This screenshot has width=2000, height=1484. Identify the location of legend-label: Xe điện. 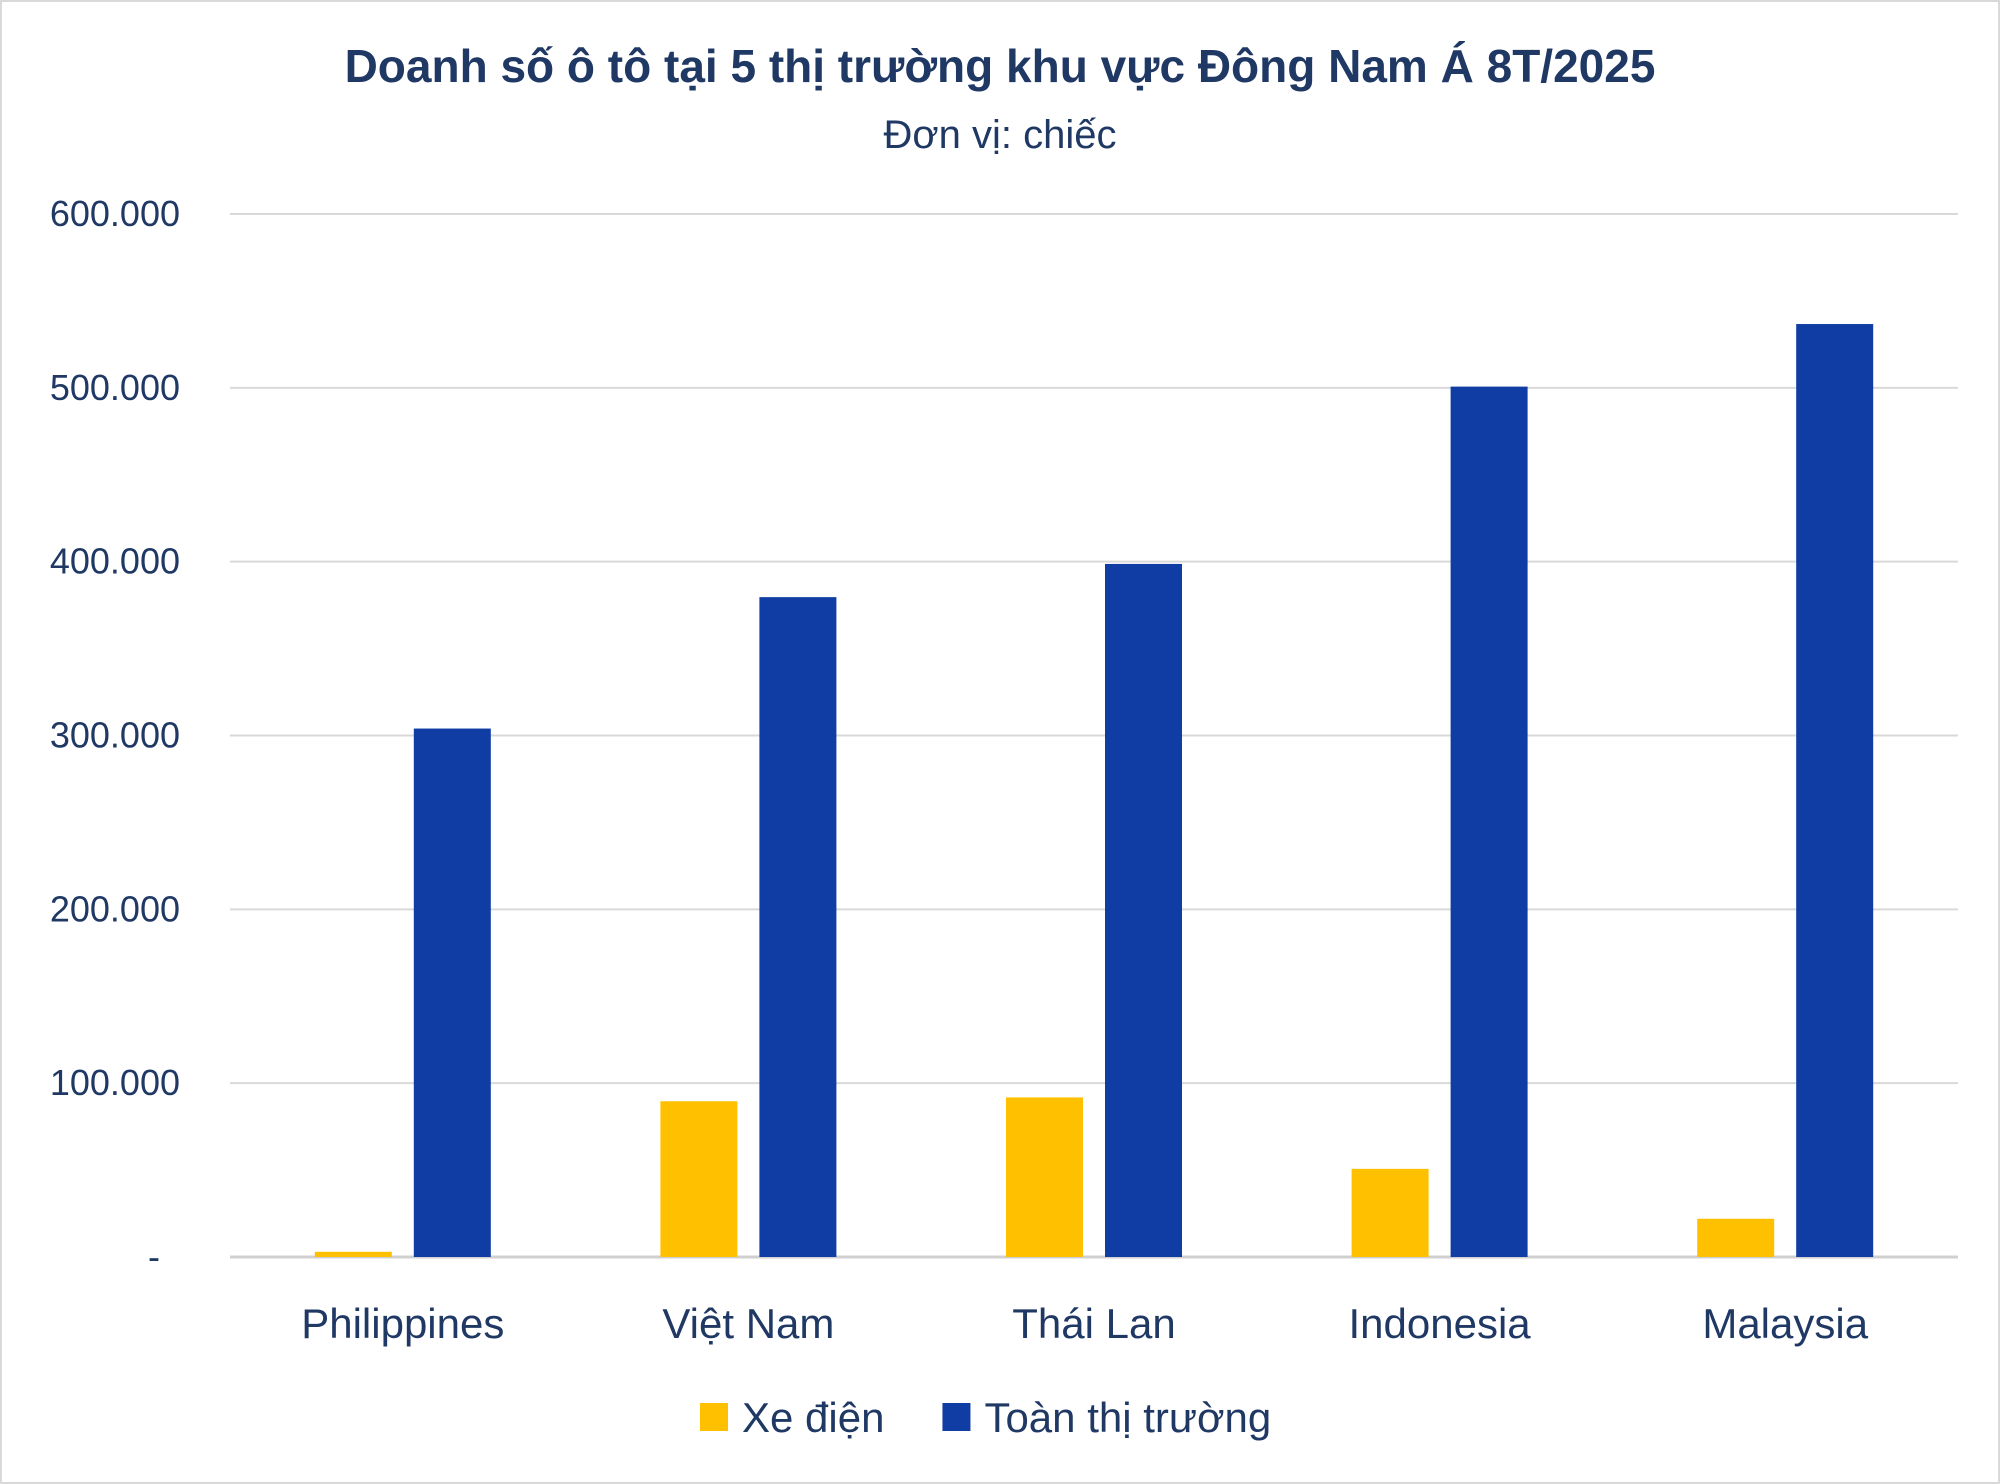
(813, 1417).